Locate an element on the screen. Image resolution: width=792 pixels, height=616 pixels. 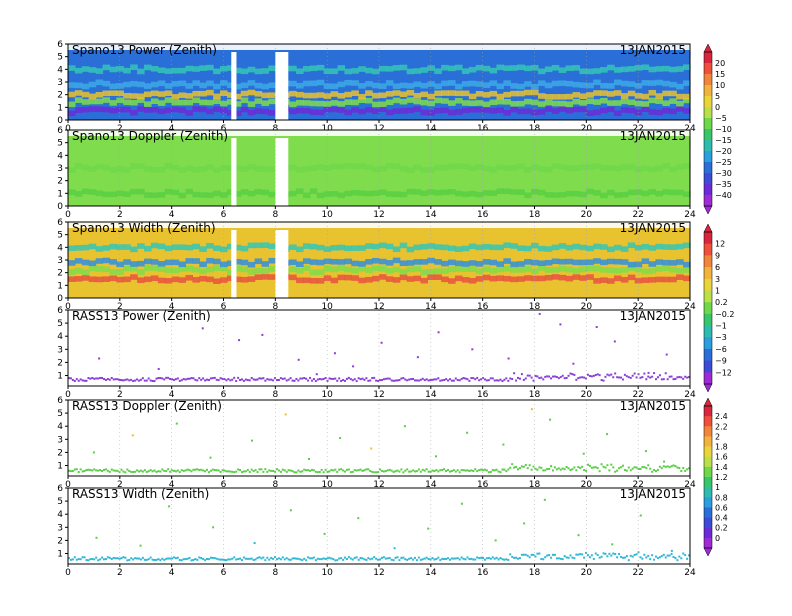
colorbar-label: 5 is located at coordinates (717, 96).